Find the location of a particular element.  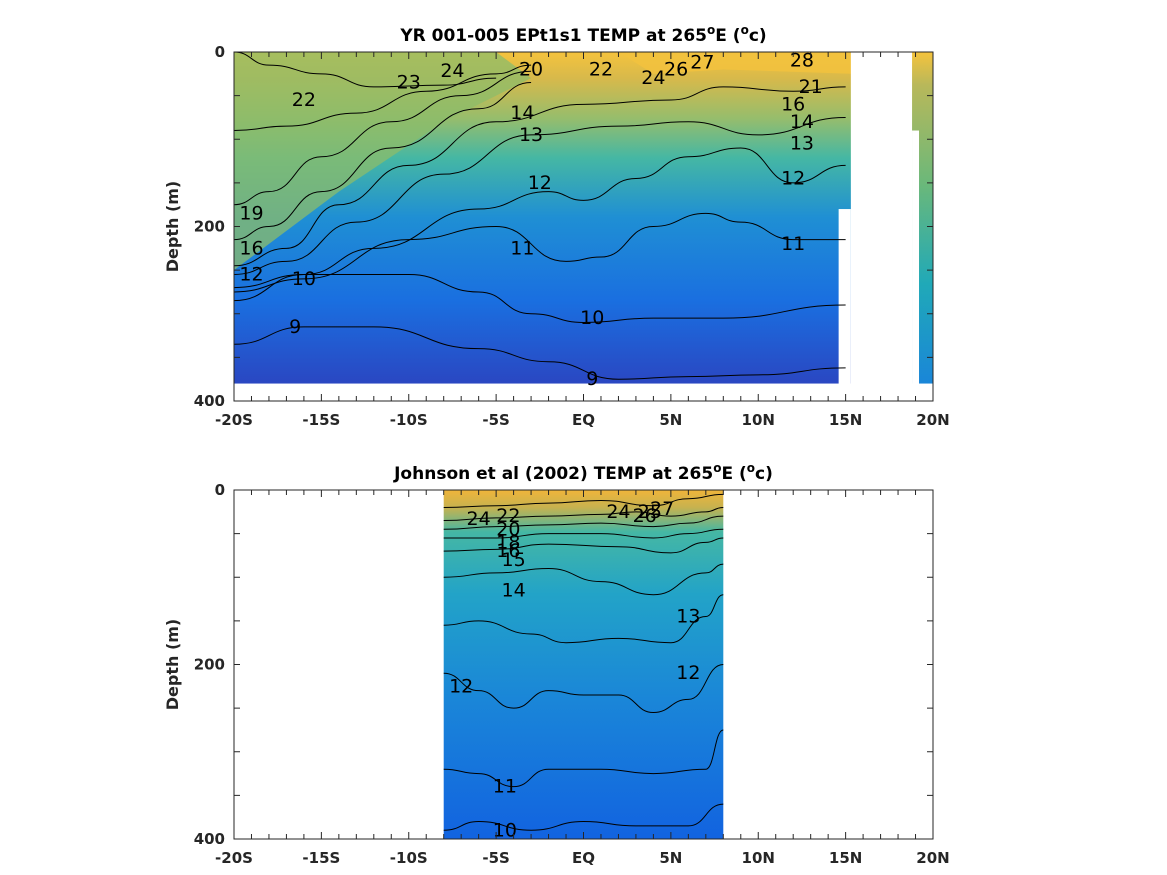

warm-surface-band is located at coordinates (736, 63).